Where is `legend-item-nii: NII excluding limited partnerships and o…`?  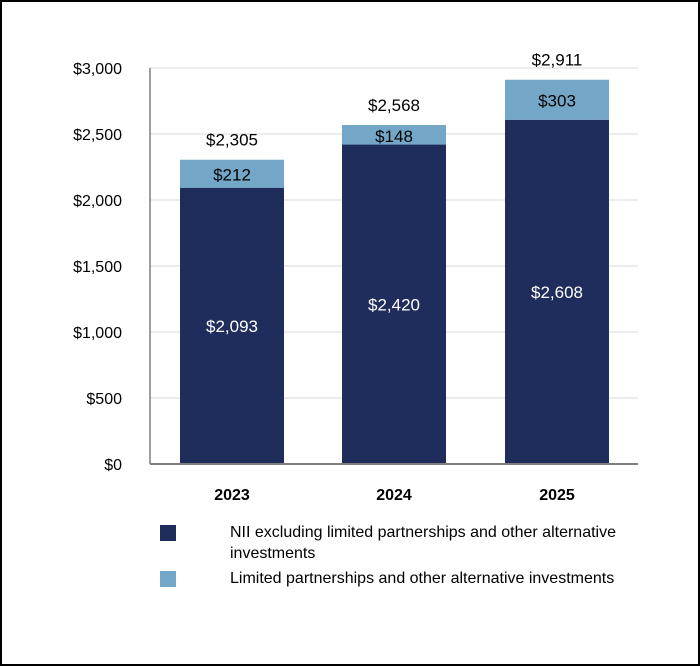 legend-item-nii: NII excluding limited partnerships and o… is located at coordinates (410, 545).